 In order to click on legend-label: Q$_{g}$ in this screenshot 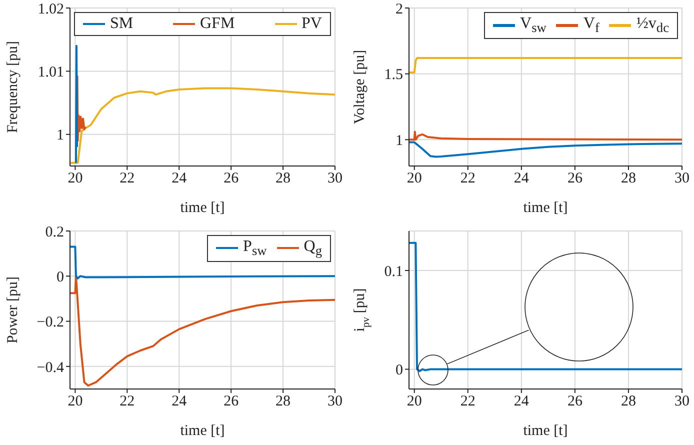, I will do `click(313, 248)`.